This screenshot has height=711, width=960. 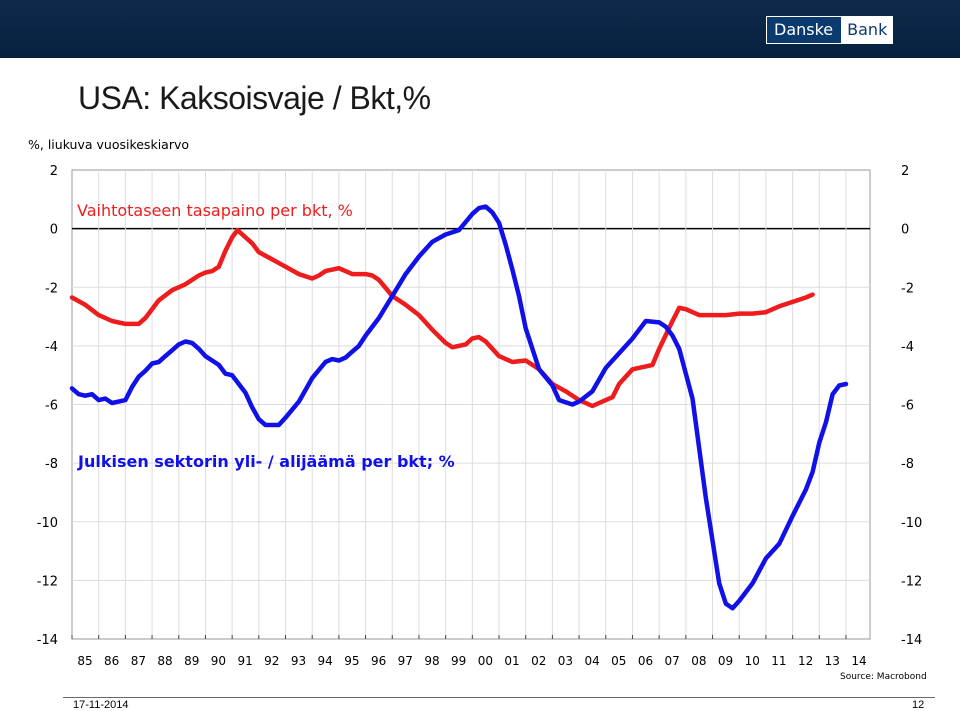 I want to click on y-tick-label-left: -10, so click(x=47, y=523).